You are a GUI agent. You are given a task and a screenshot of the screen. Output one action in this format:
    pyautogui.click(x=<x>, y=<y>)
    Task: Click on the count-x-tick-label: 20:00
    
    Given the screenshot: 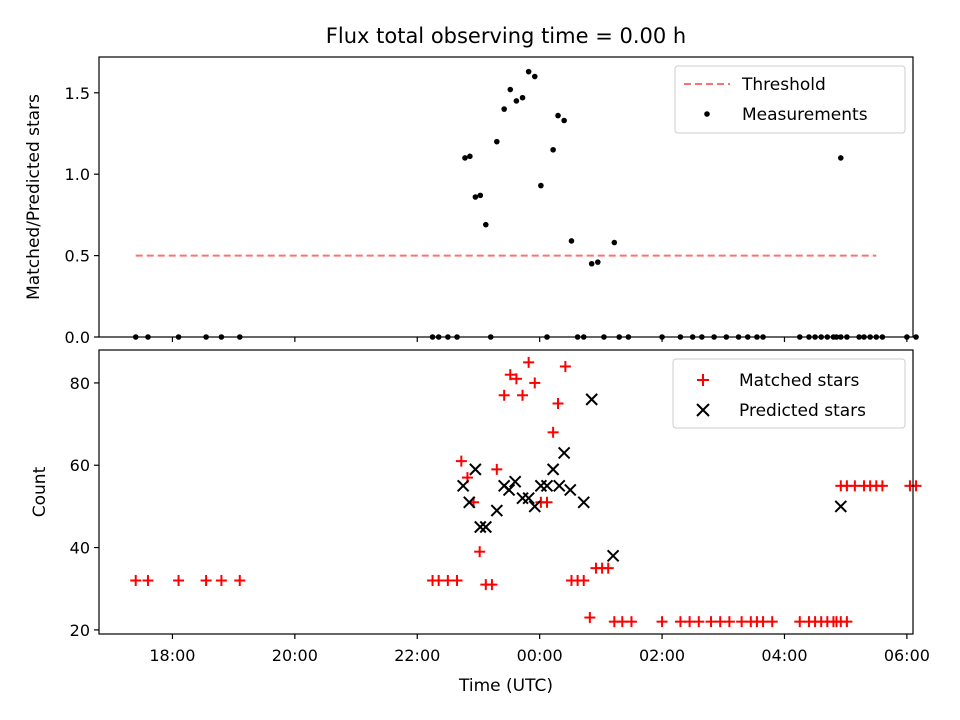 What is the action you would take?
    pyautogui.click(x=295, y=655)
    